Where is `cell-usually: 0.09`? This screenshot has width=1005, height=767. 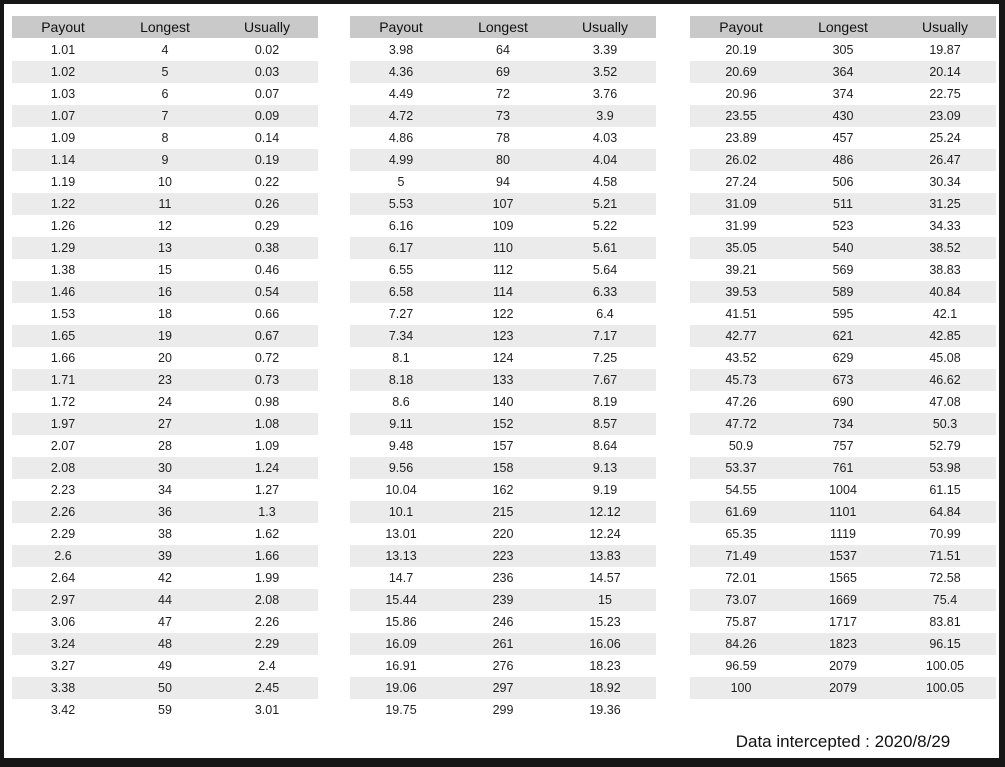 cell-usually: 0.09 is located at coordinates (267, 116).